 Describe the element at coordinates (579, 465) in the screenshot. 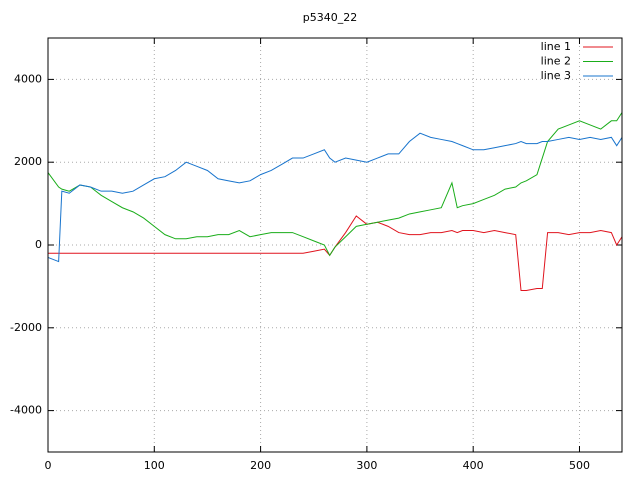

I see `x-tick-label: 500` at that location.